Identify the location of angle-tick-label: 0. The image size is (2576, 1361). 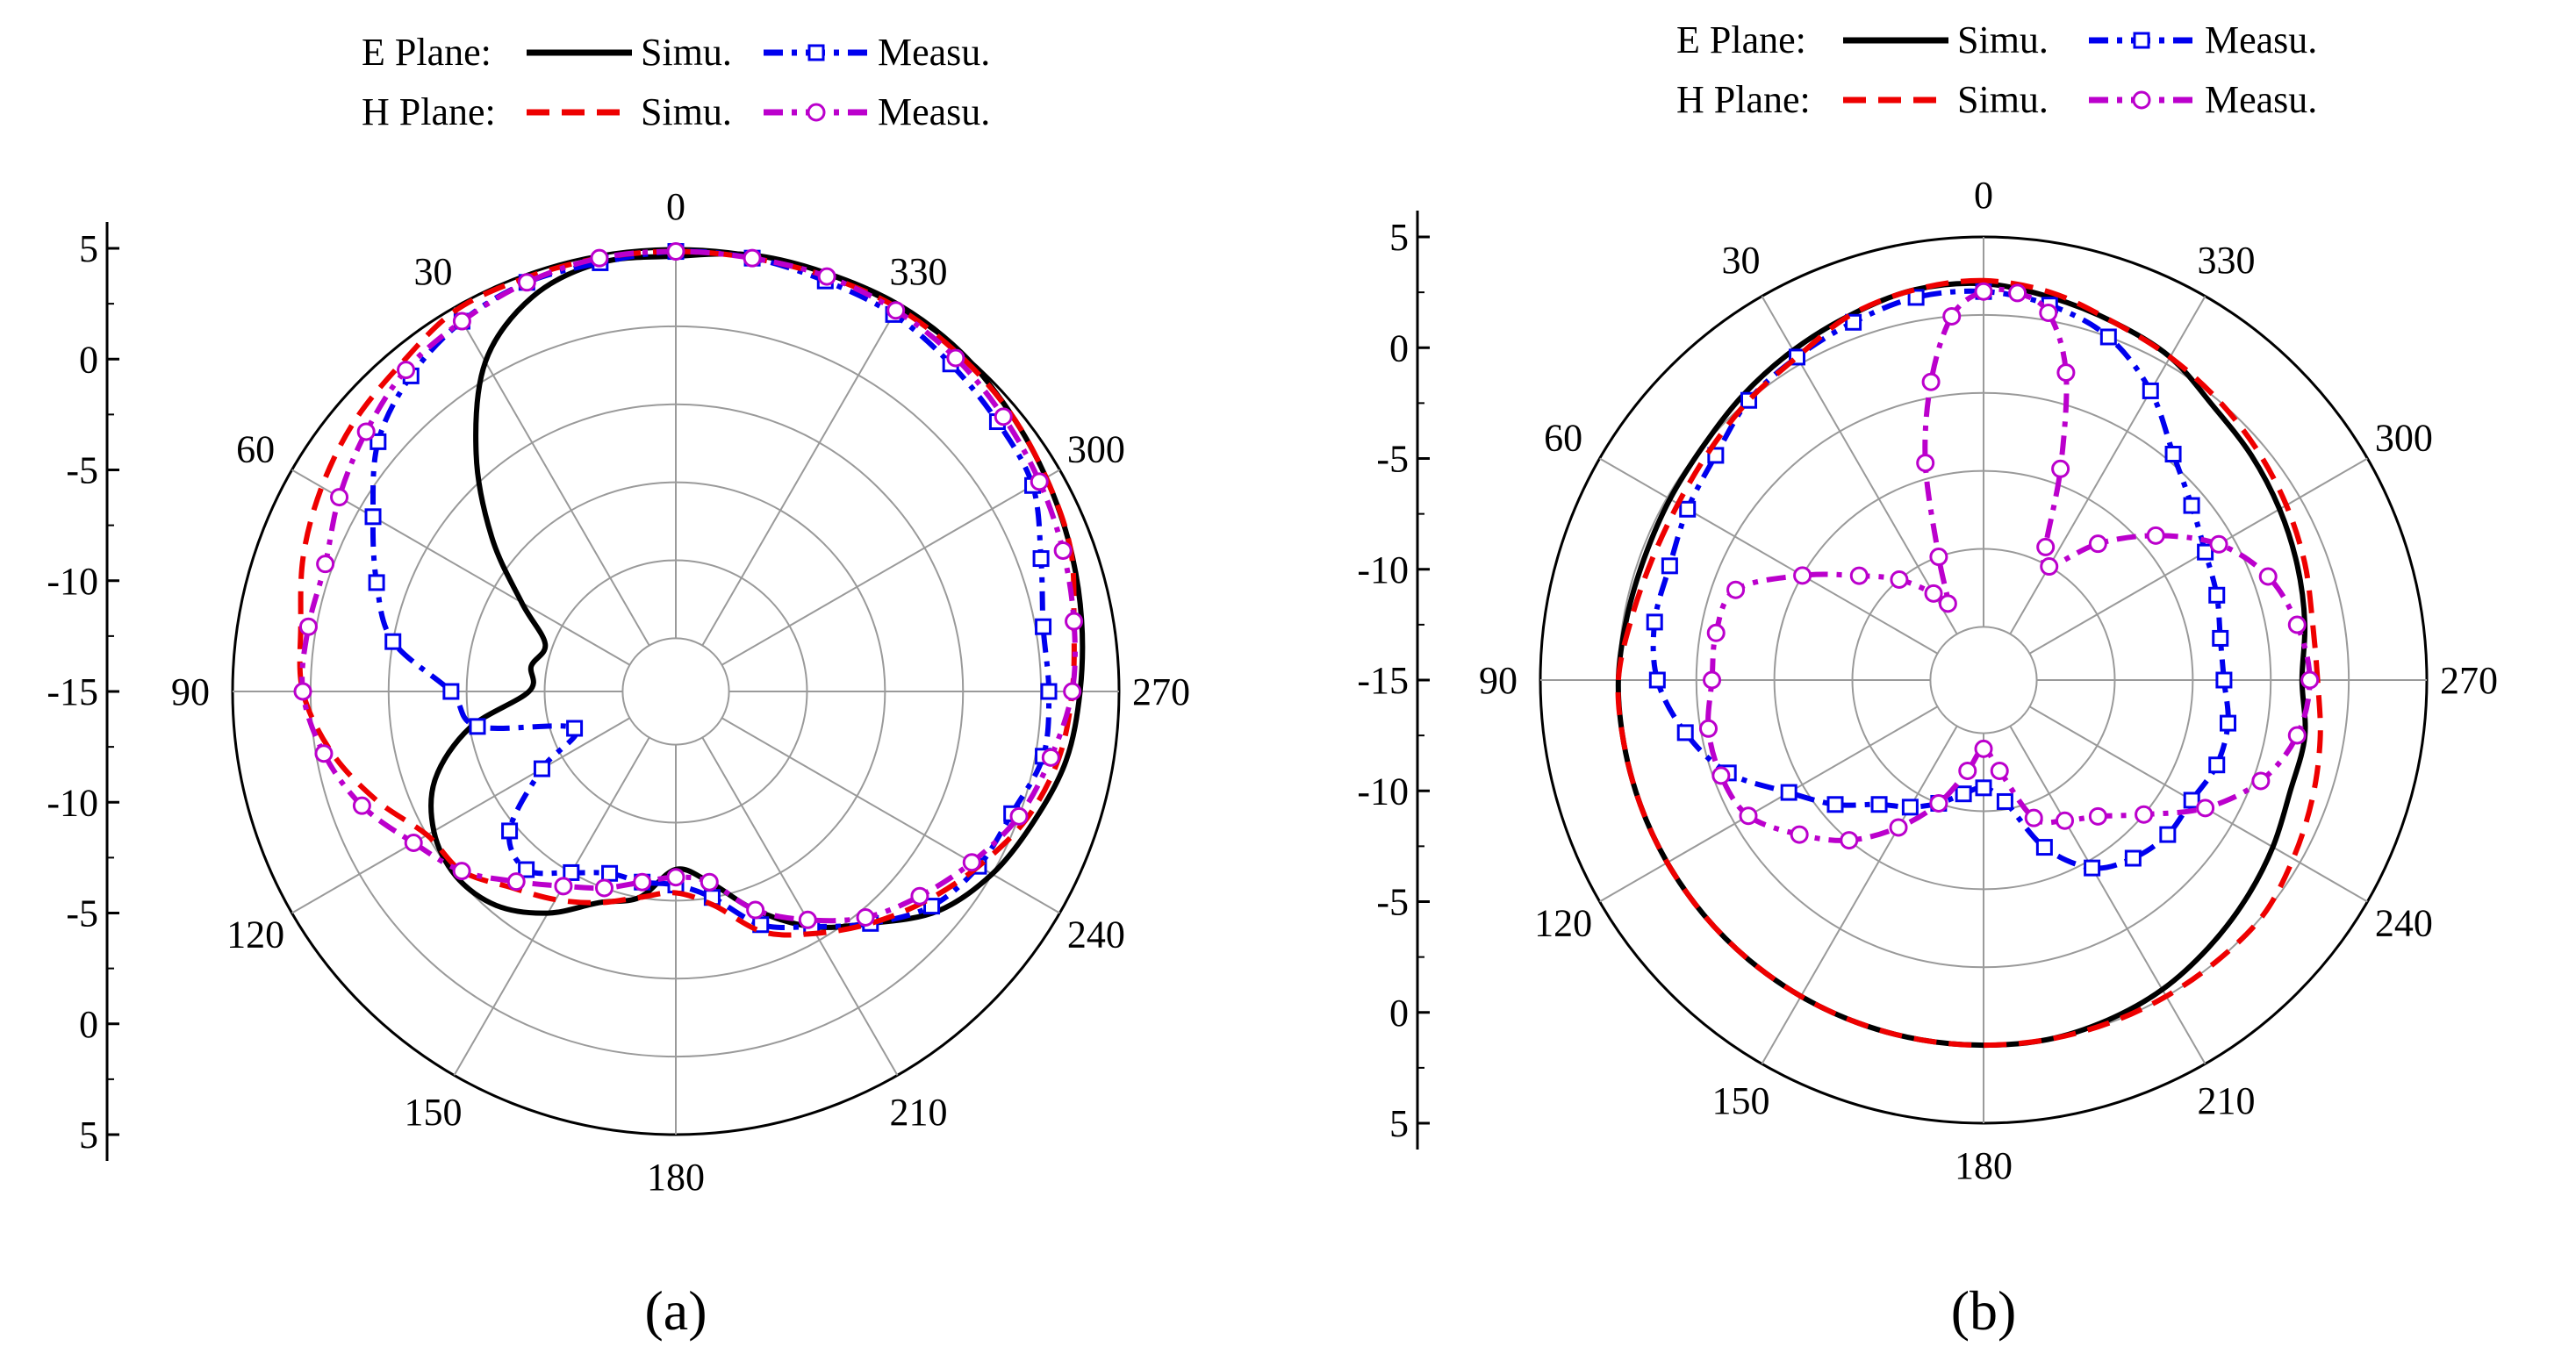
(675, 206).